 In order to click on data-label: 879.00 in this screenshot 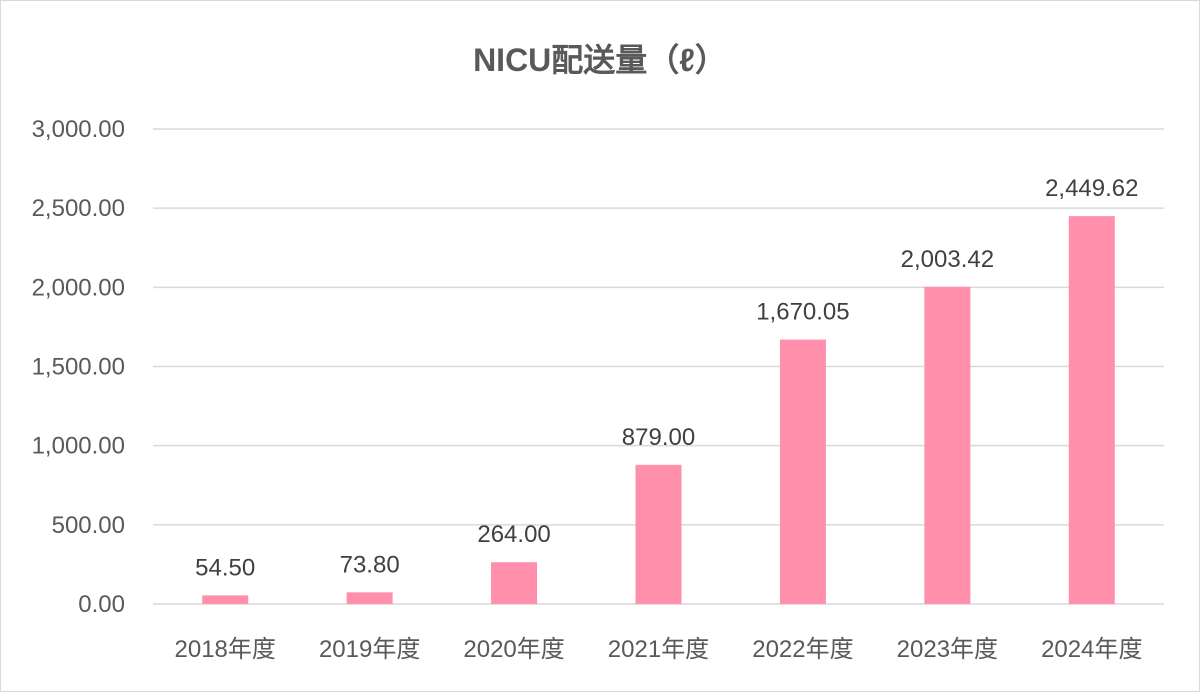, I will do `click(658, 437)`.